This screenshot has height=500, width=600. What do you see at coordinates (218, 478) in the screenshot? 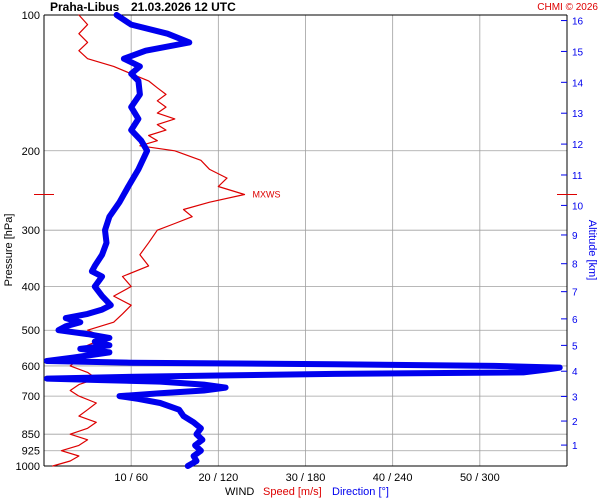
I see `wind-tick-label: 20 / 120` at bounding box center [218, 478].